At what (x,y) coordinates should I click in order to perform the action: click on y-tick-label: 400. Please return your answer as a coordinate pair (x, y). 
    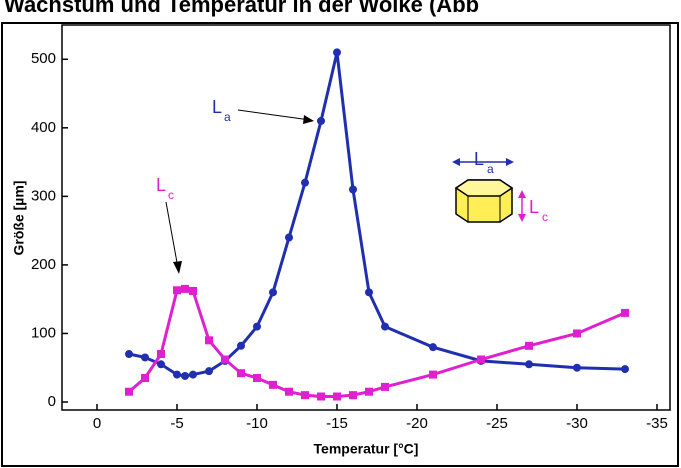
    Looking at the image, I should click on (43, 127).